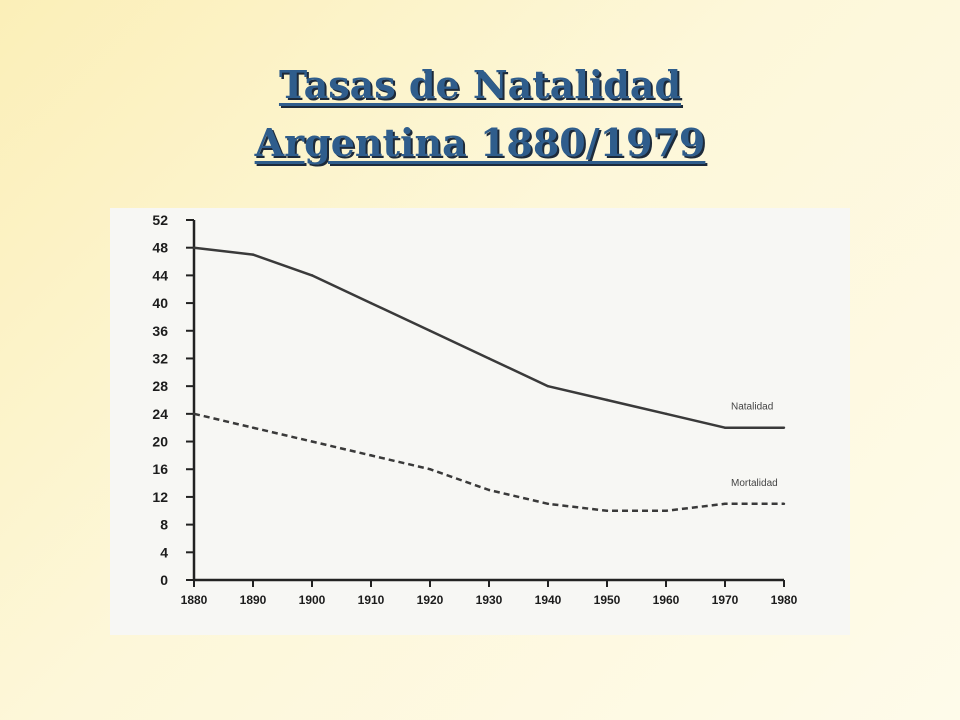 The image size is (960, 720). I want to click on x-tick-label: 1940, so click(548, 600).